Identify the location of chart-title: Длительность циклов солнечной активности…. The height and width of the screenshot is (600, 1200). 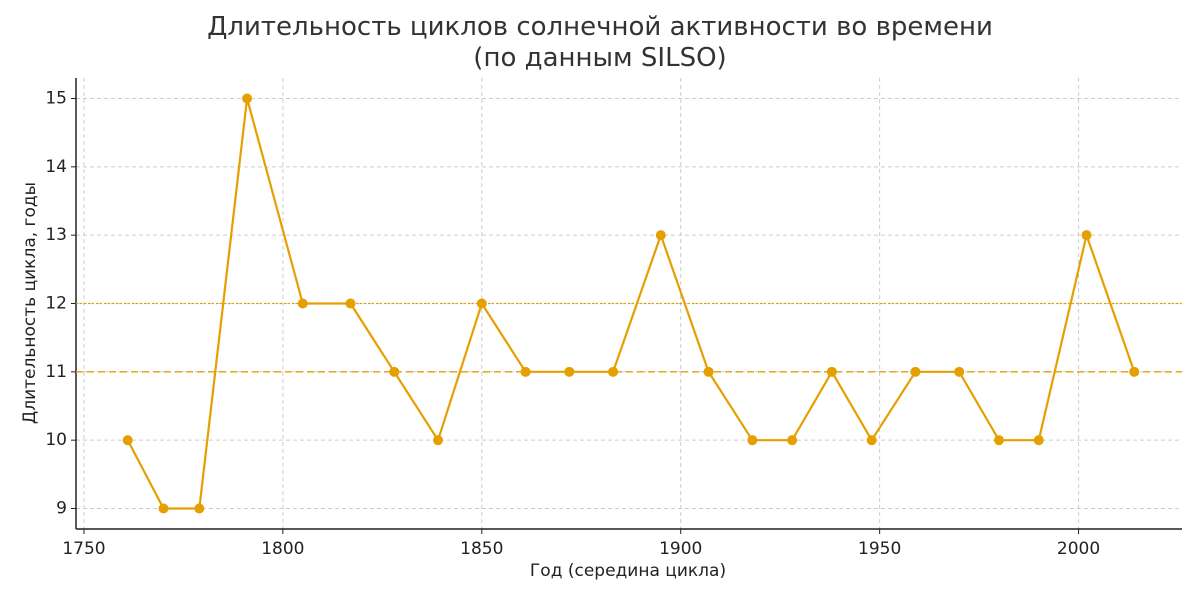
(600, 42).